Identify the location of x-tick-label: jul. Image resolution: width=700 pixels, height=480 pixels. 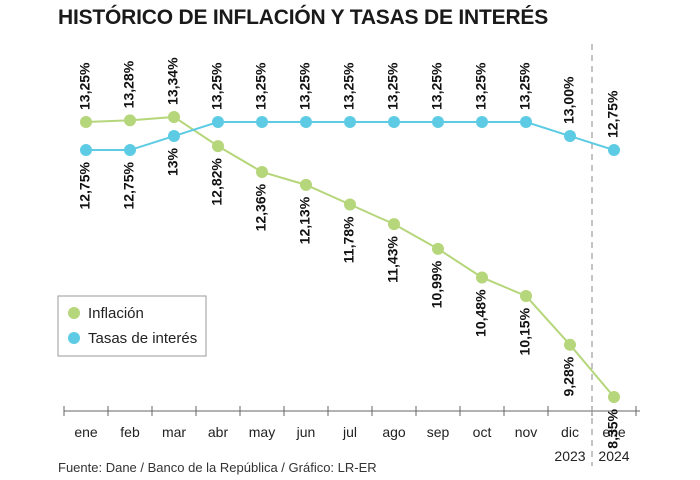
(349, 432).